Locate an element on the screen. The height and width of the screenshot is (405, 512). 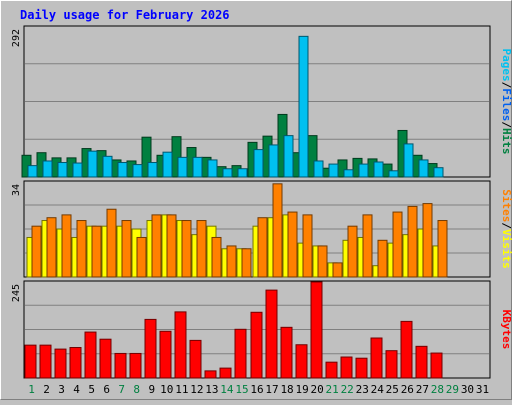
x-tick-label-day-29: 29 is located at coordinates (452, 389).